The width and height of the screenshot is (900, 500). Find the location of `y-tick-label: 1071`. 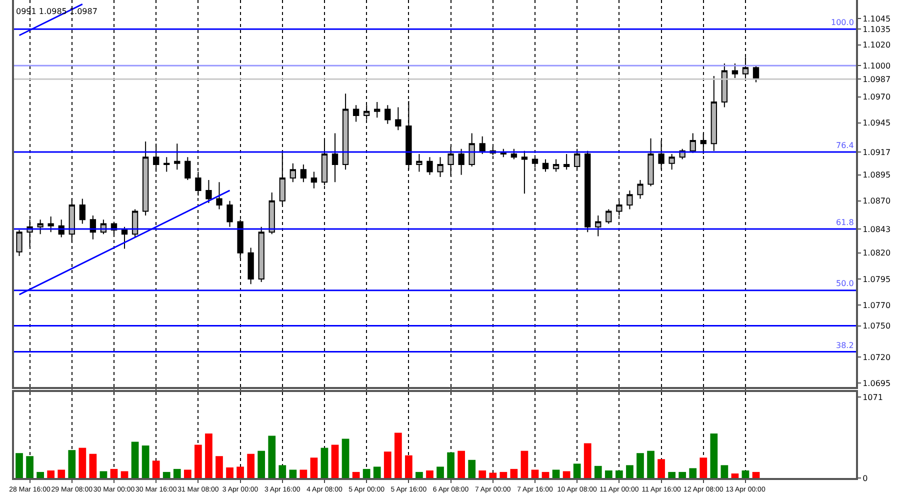

y-tick-label: 1071 is located at coordinates (872, 397).